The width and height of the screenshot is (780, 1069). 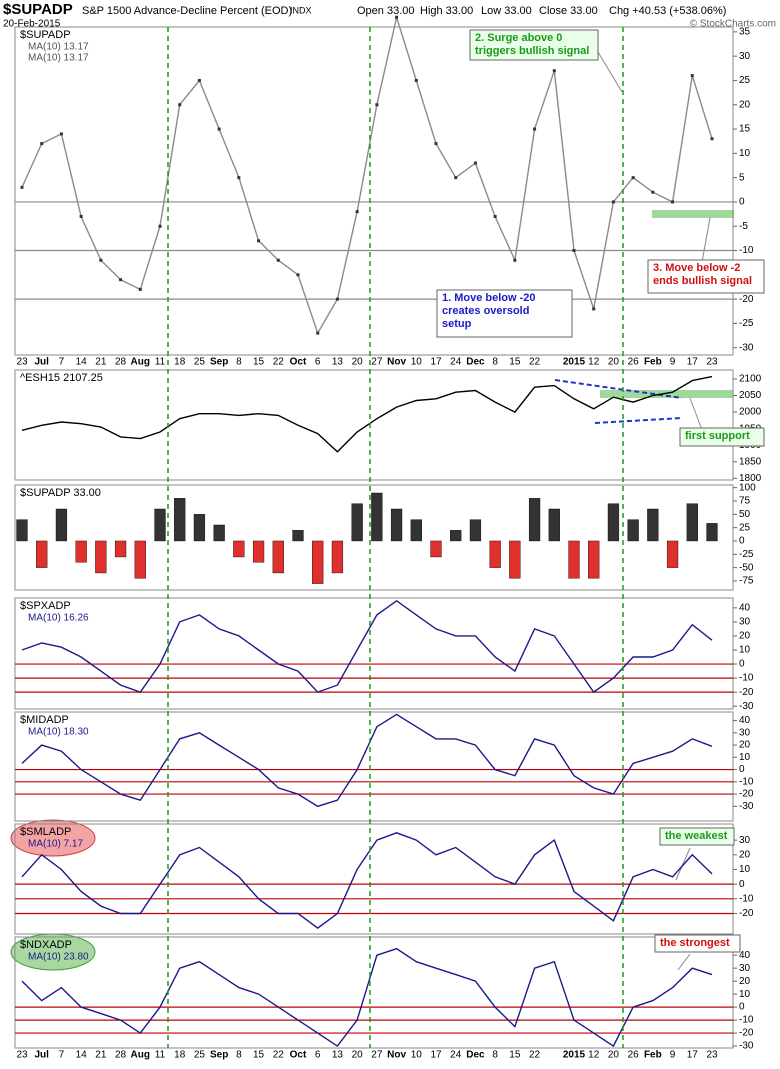 What do you see at coordinates (695, 943) in the screenshot?
I see `annotation: the strongest` at bounding box center [695, 943].